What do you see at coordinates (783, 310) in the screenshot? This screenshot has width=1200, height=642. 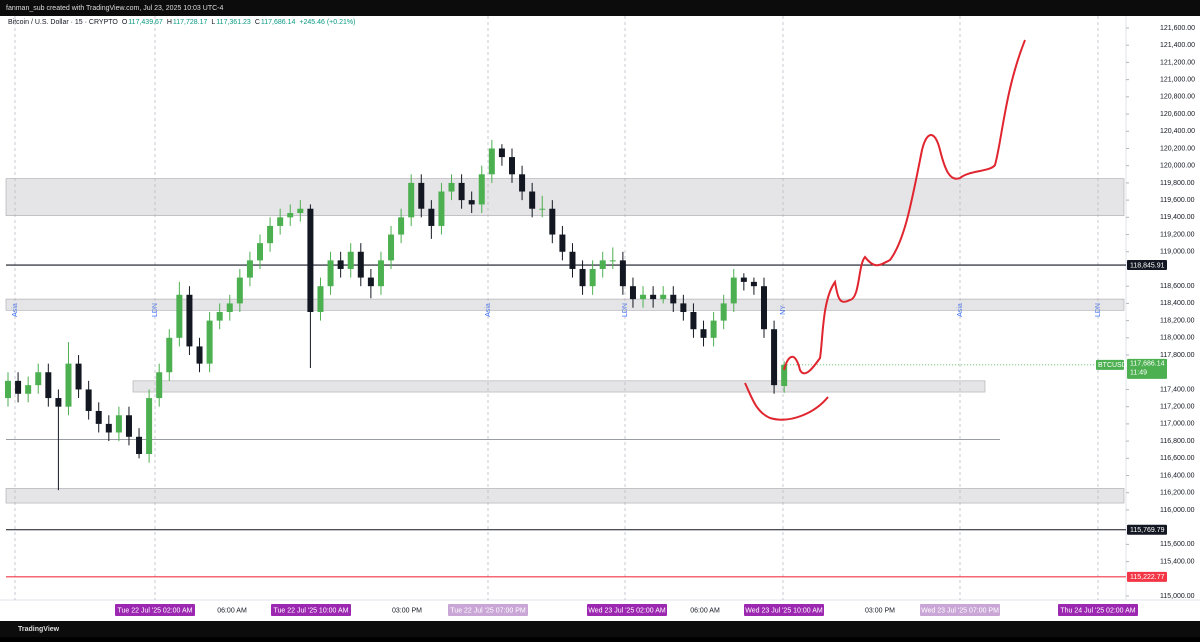 I see `session-label: NY` at bounding box center [783, 310].